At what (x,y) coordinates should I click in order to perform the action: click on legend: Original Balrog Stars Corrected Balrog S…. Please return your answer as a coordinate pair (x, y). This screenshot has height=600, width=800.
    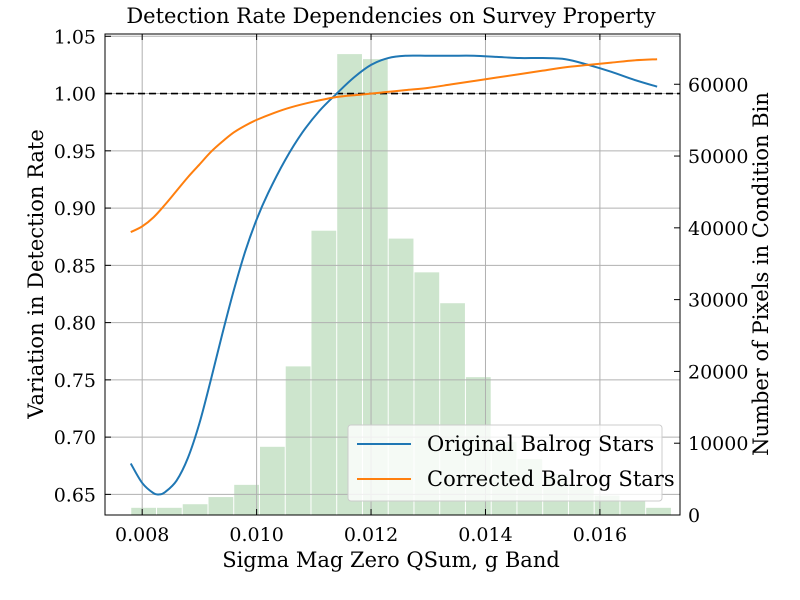
    Looking at the image, I should click on (511, 463).